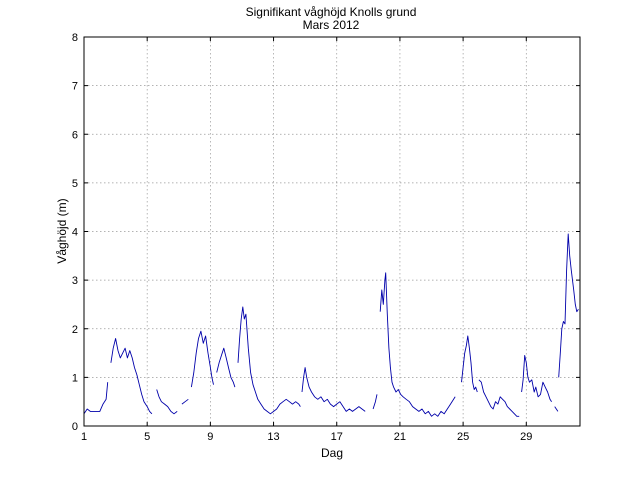  I want to click on x-tick-label: 13, so click(273, 437).